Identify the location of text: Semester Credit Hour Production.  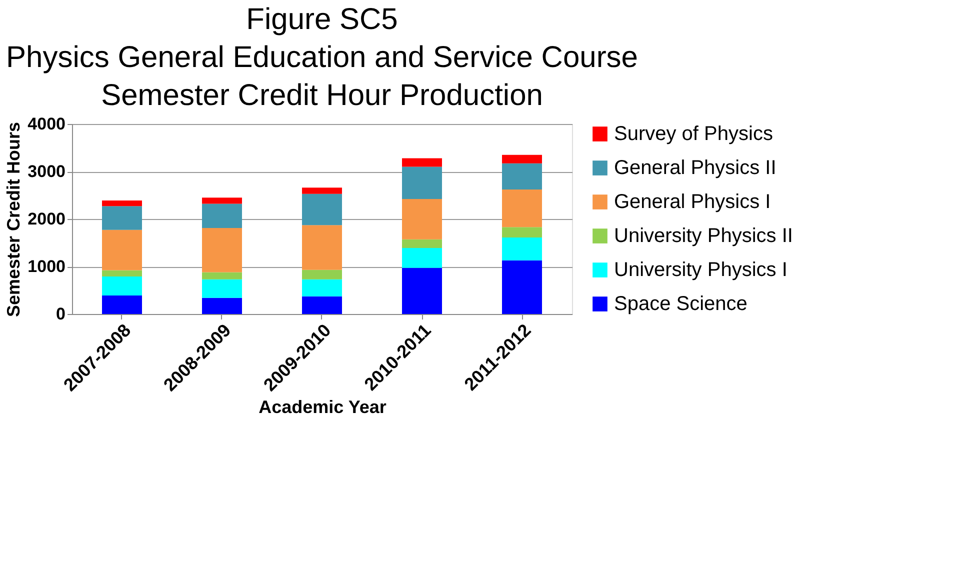
(322, 95).